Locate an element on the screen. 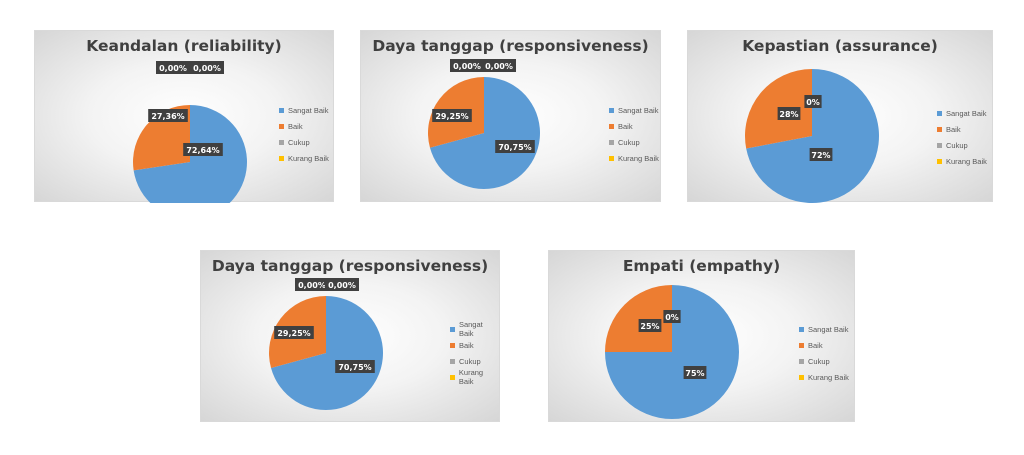  svg-text: 25% is located at coordinates (649, 326).